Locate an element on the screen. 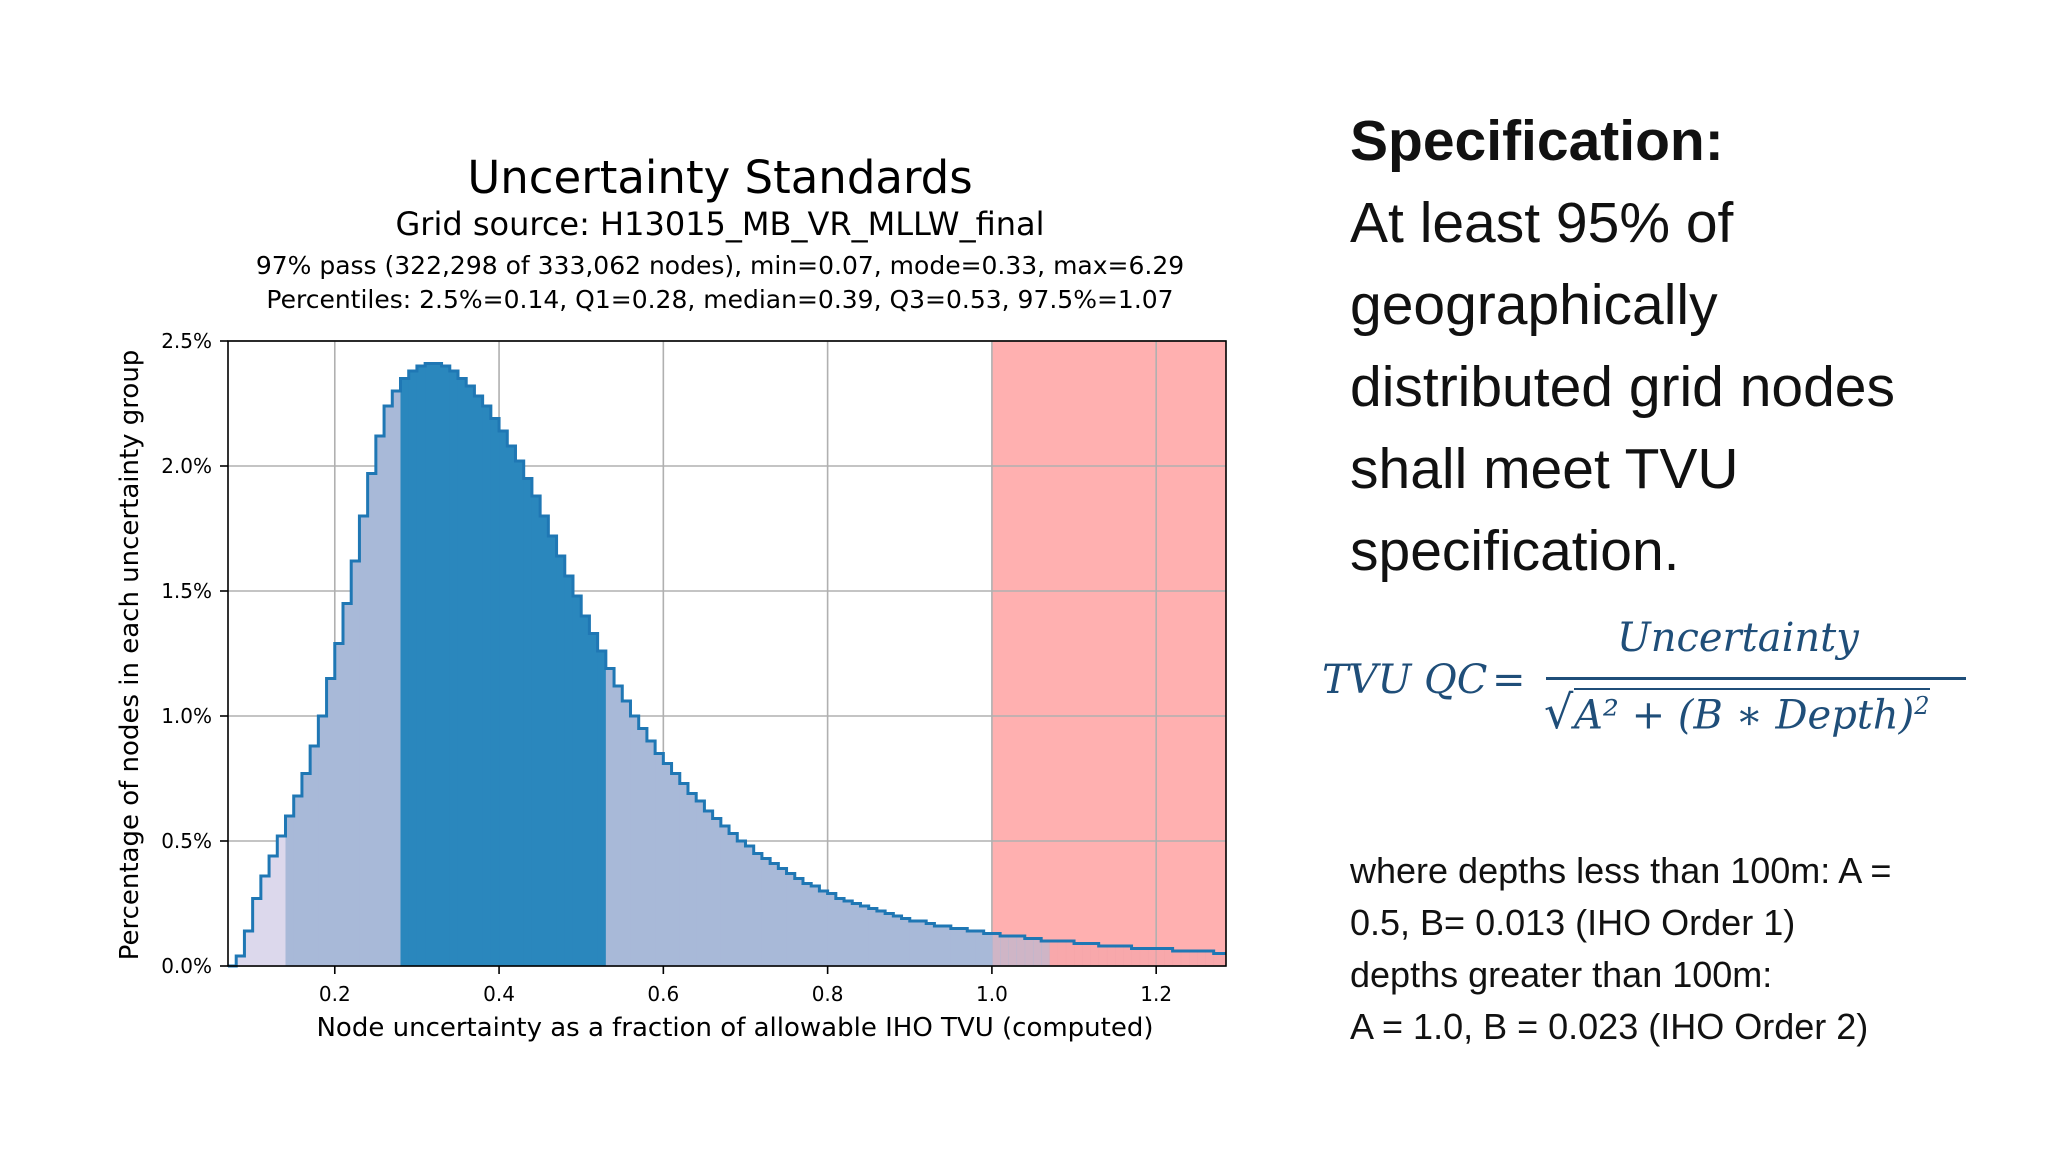  square-root-icon: √ is located at coordinates (1559, 712).